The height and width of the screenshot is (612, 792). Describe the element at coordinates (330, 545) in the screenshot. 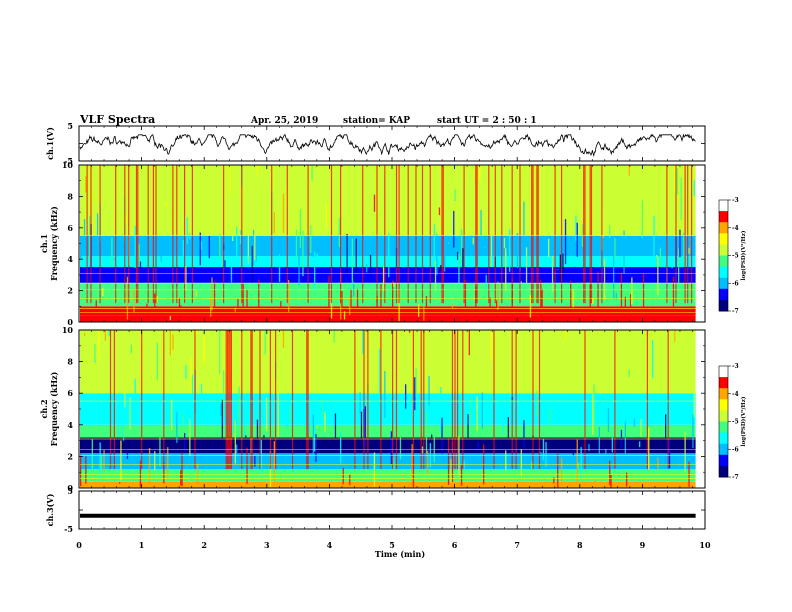

I see `x-tick-label: 4` at that location.